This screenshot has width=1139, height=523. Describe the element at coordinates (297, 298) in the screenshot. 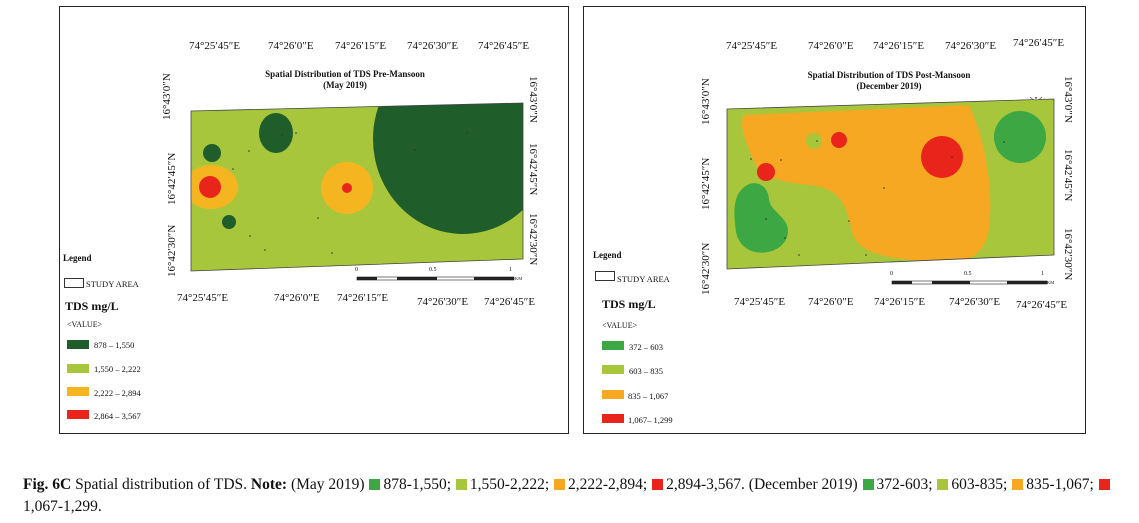

I see `left-bottom-coord-2: 74°26′0″E` at that location.